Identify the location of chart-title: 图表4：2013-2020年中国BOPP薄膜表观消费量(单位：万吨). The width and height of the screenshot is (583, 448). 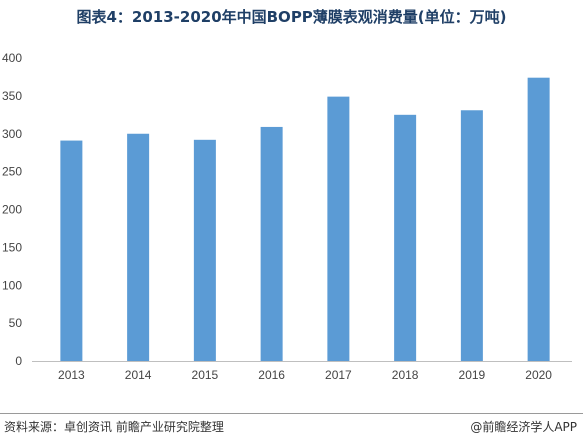
(291, 17).